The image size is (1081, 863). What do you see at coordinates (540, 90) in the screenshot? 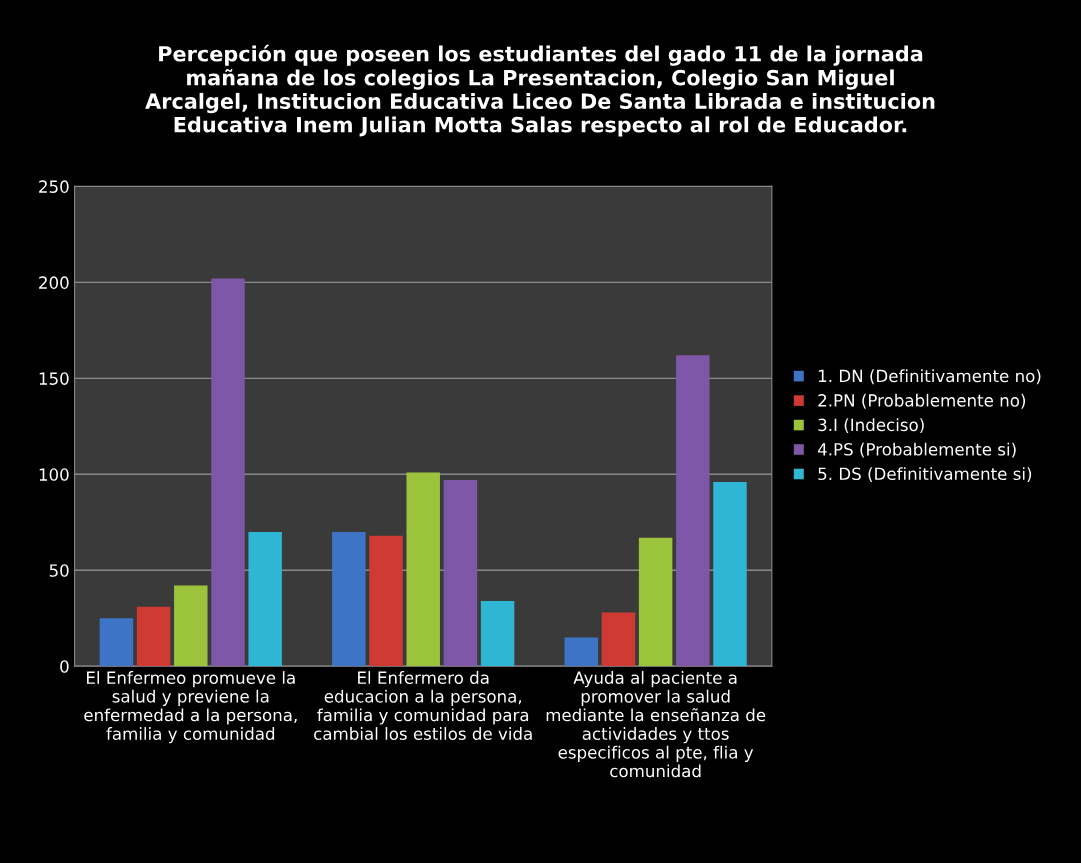
I see `chart-title: Percepción que poseen los estudiantes del gado 11 de la jornada mañana de los colegios La Presentacion, Colegio San Miguel Arcalgel, Institucion Educativa Liceo De Santa Librada e institucion Educativa Inem Julian Motta Salas respecto al rol de Educador.` at bounding box center [540, 90].